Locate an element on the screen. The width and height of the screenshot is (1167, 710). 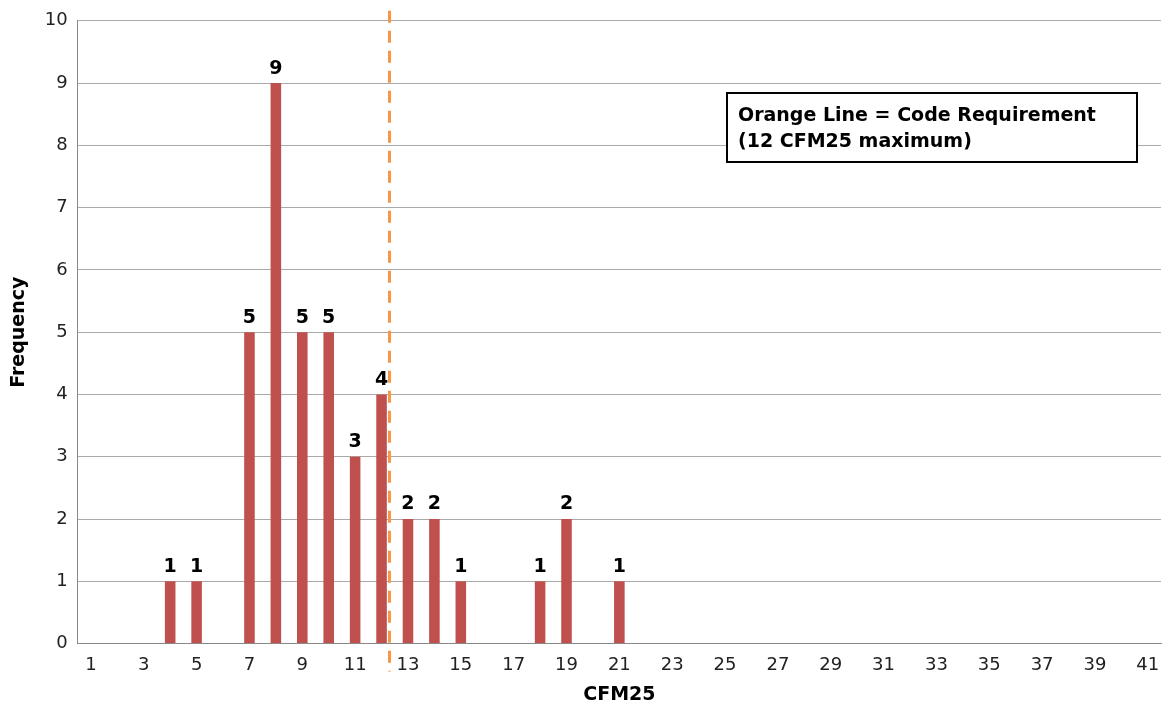
data-label: 3 is located at coordinates (355, 440).